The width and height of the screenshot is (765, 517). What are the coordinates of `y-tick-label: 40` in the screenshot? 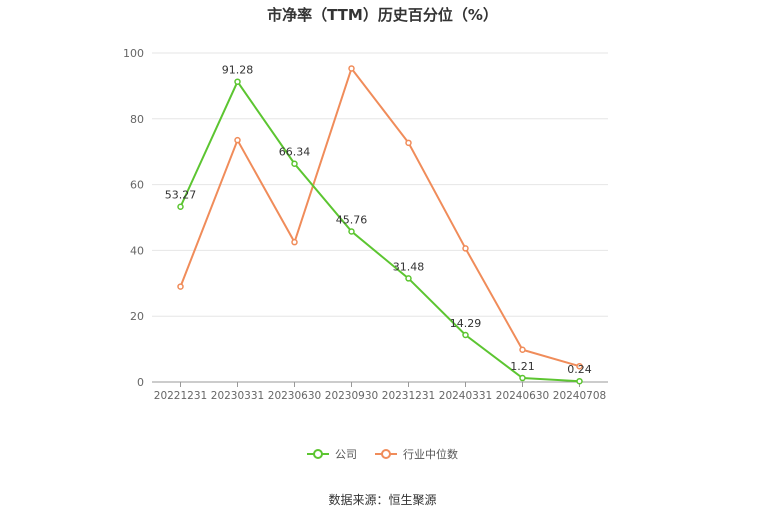 It's located at (137, 250).